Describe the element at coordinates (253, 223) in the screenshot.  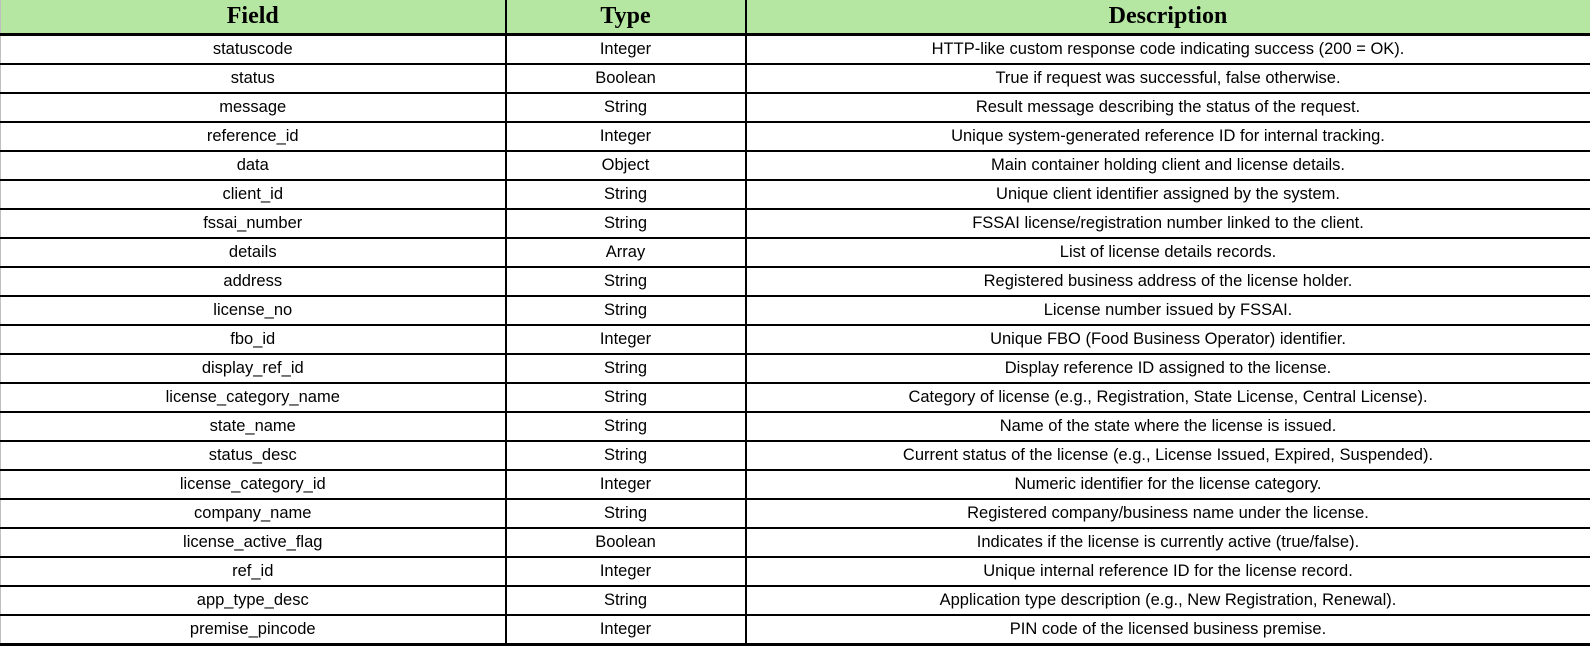
I see `cell-field: fssai_number` at that location.